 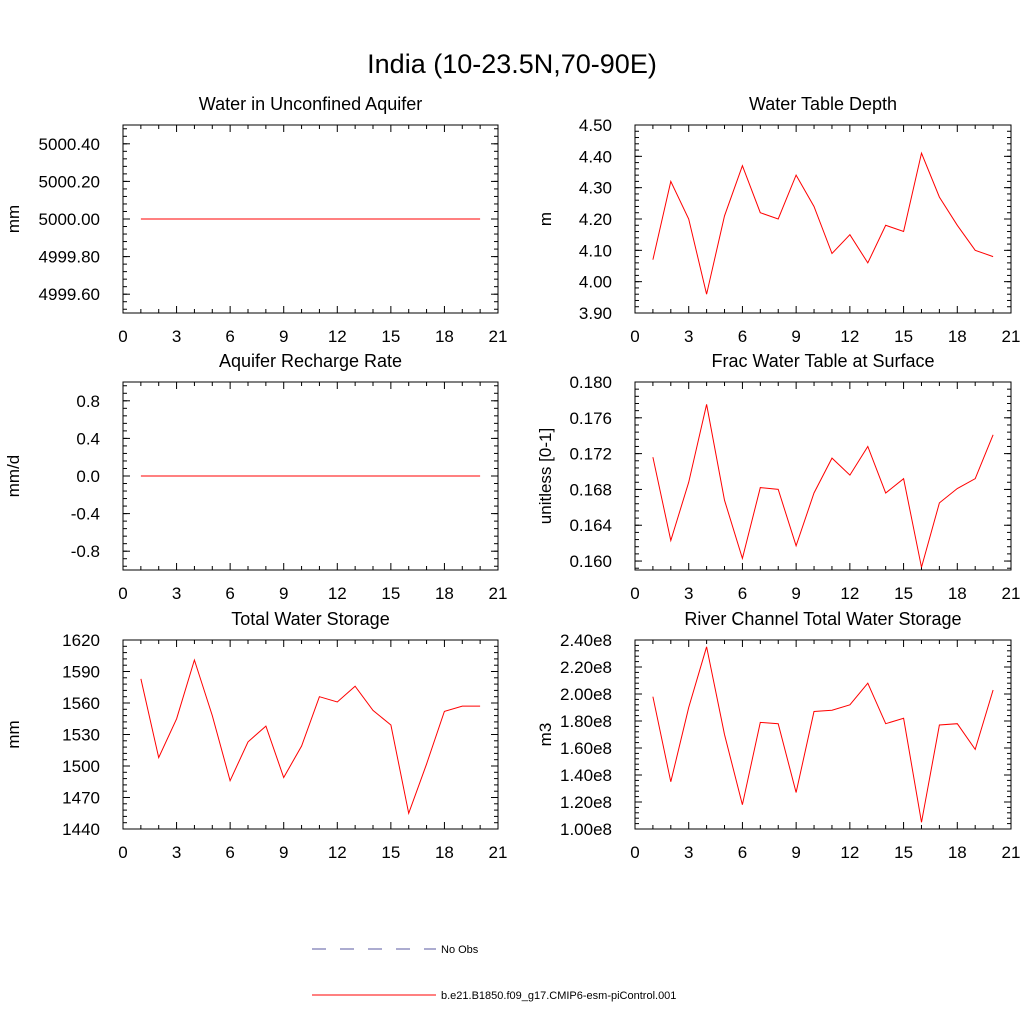 What do you see at coordinates (823, 104) in the screenshot?
I see `panel-title: Water Table Depth` at bounding box center [823, 104].